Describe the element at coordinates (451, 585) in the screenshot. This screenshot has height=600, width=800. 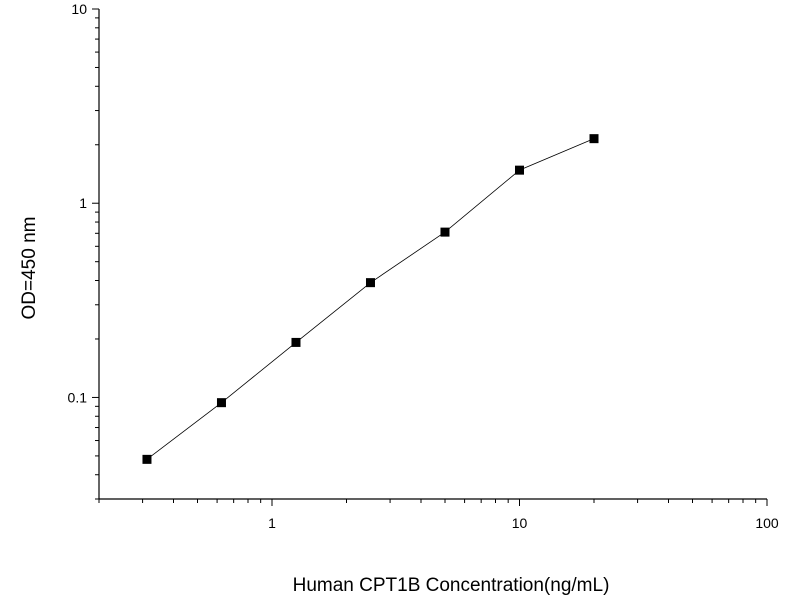
I see `x-axis-title: Human CPT1B Concentration(ng/mL)` at that location.